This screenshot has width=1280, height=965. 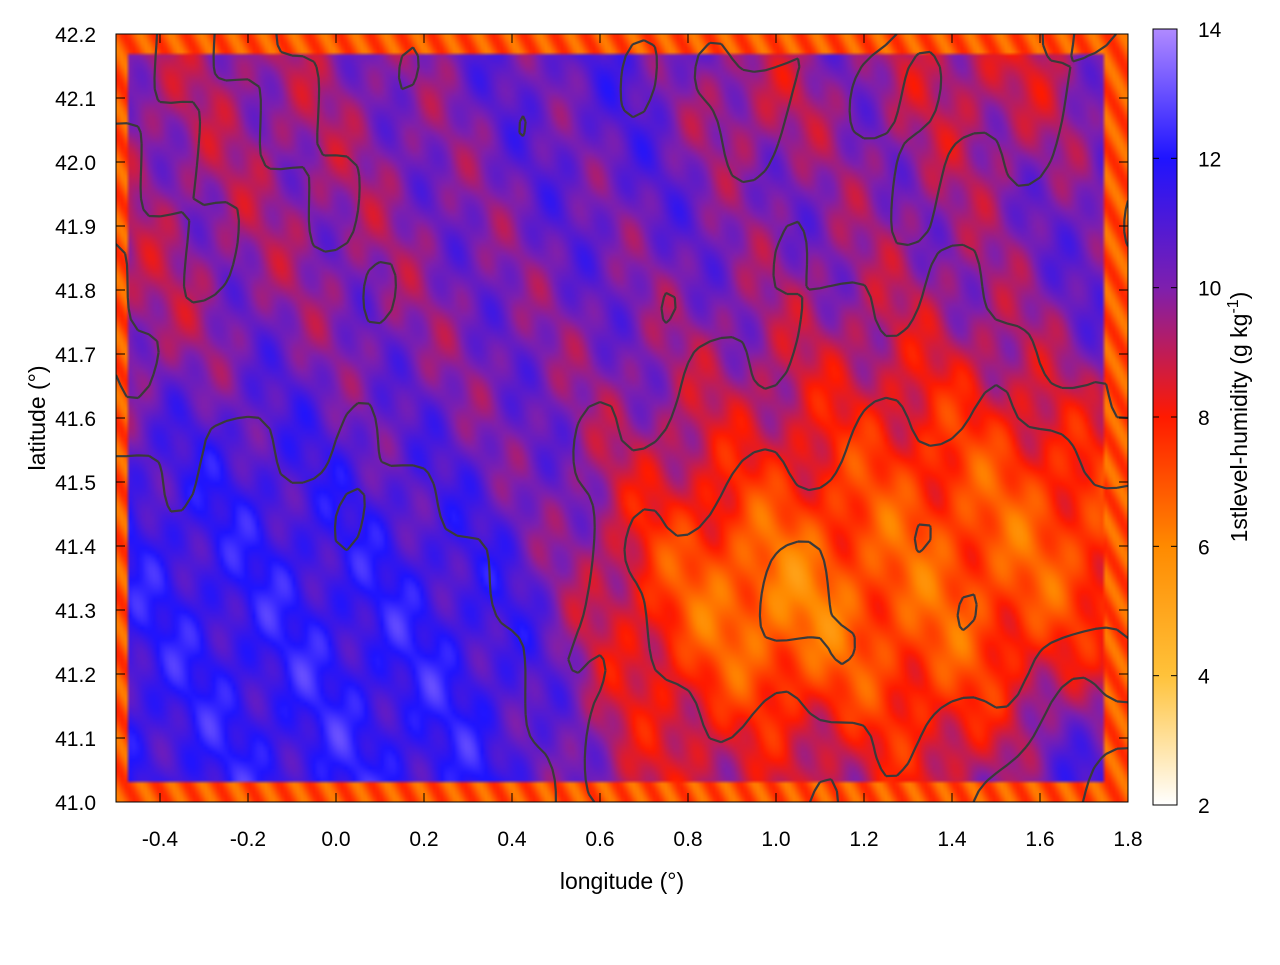 What do you see at coordinates (512, 839) in the screenshot?
I see `x-tick-label: 0.4` at bounding box center [512, 839].